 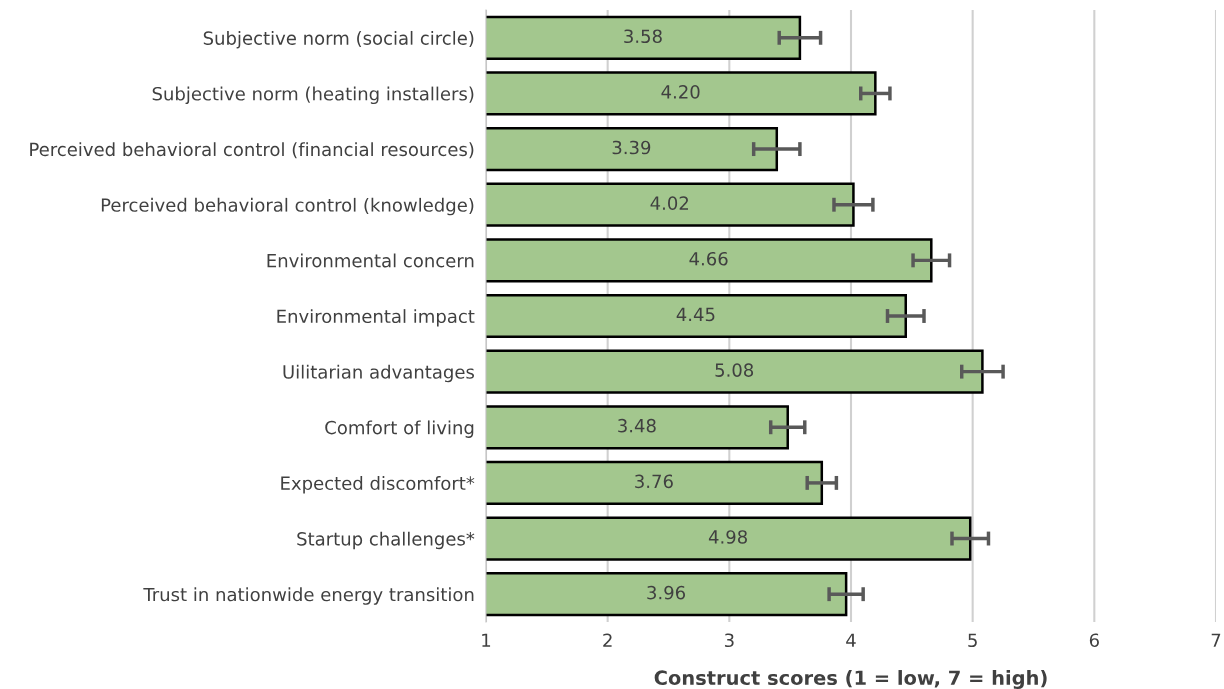 What do you see at coordinates (669, 203) in the screenshot?
I see `data-label: 4.02` at bounding box center [669, 203].